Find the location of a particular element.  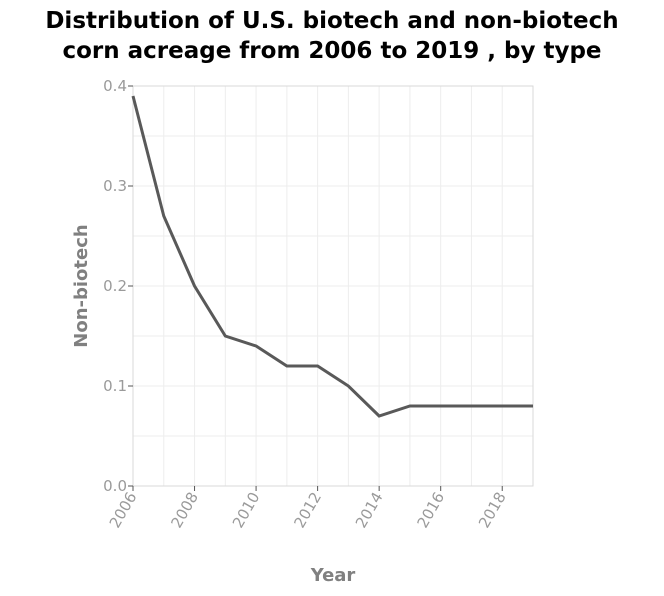

x-tick-label: 2014 is located at coordinates (369, 510).